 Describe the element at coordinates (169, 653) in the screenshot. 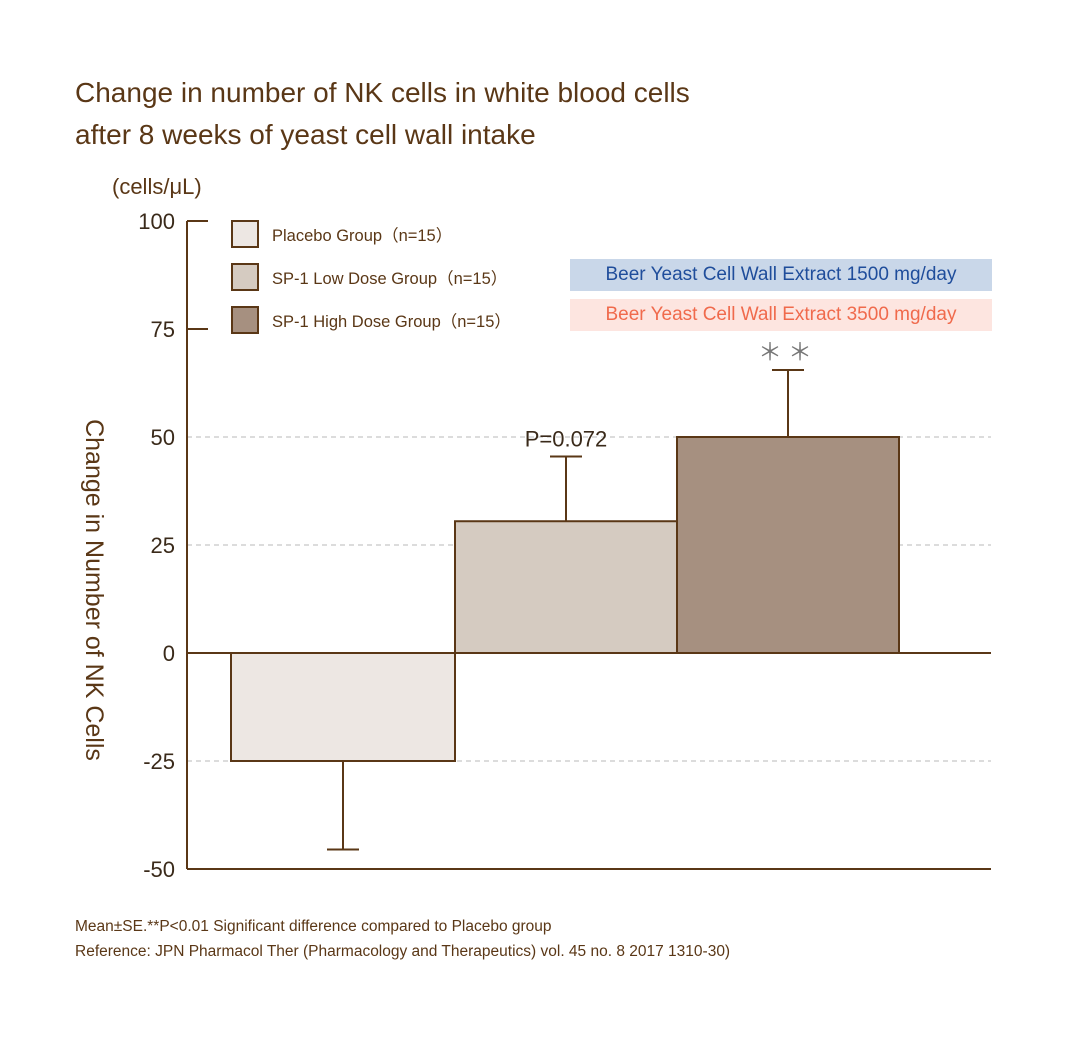

I see `y-tick-label: 0` at that location.